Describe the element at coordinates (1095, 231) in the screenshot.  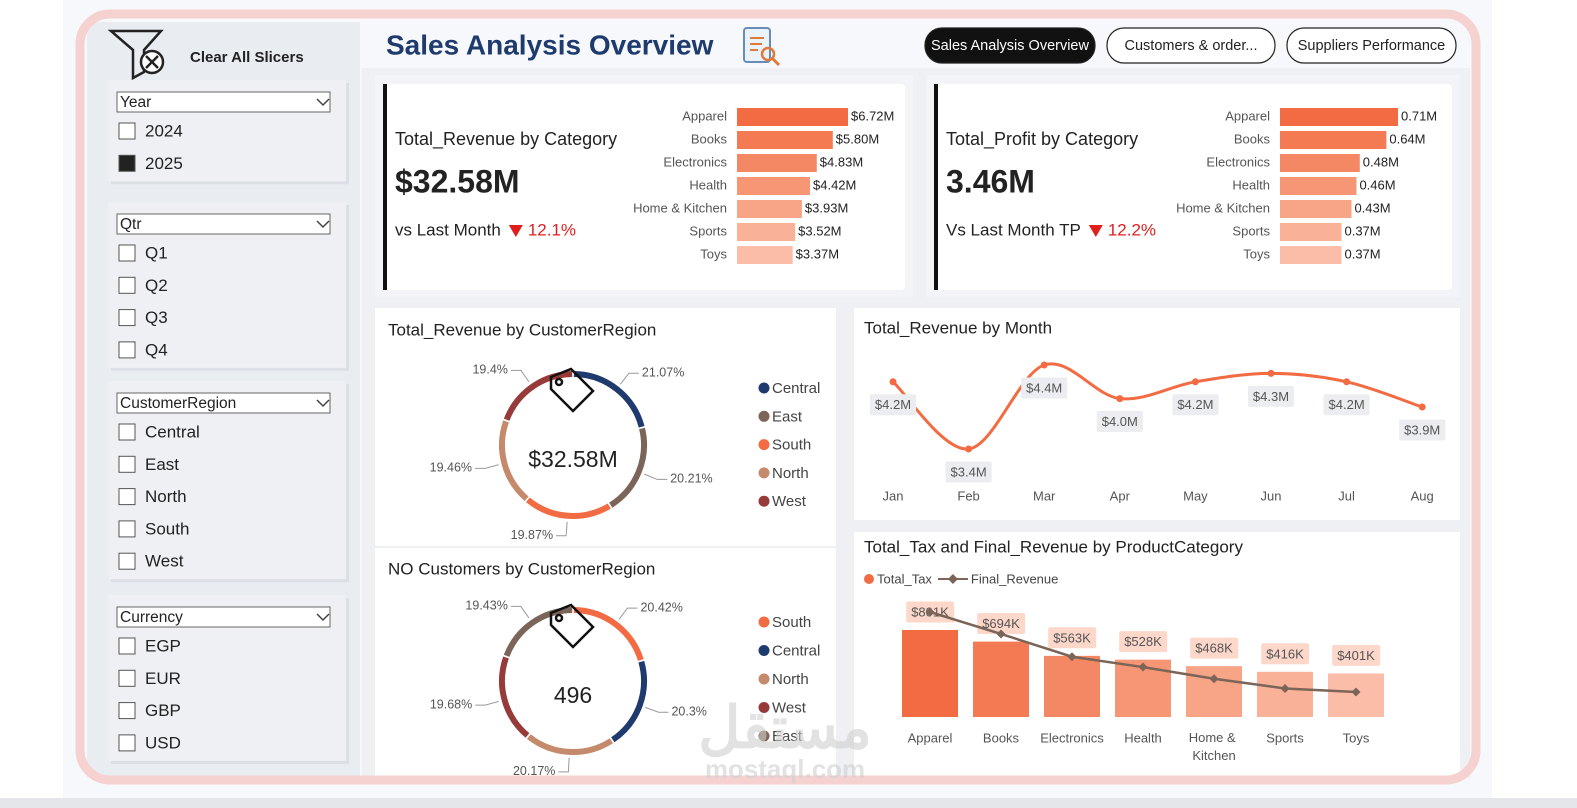
I see `down-arrow` at that location.